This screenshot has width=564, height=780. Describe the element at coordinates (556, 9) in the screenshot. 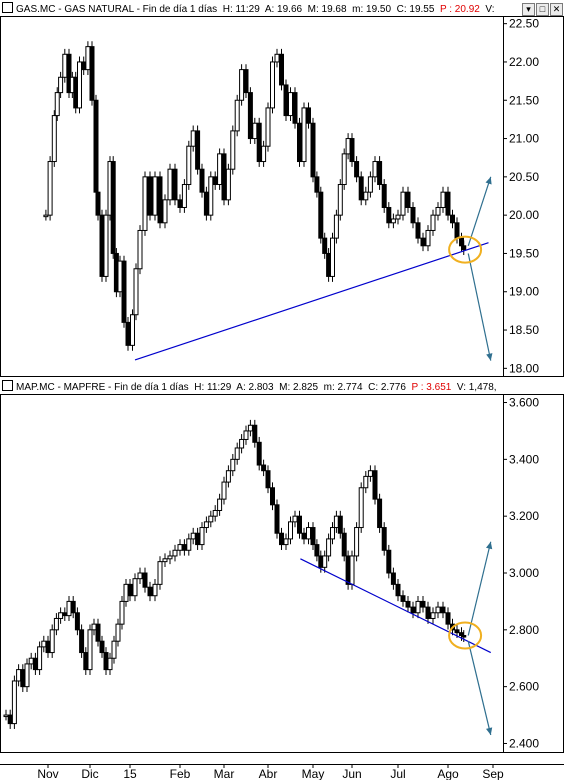

I see `close-button: ✕` at that location.